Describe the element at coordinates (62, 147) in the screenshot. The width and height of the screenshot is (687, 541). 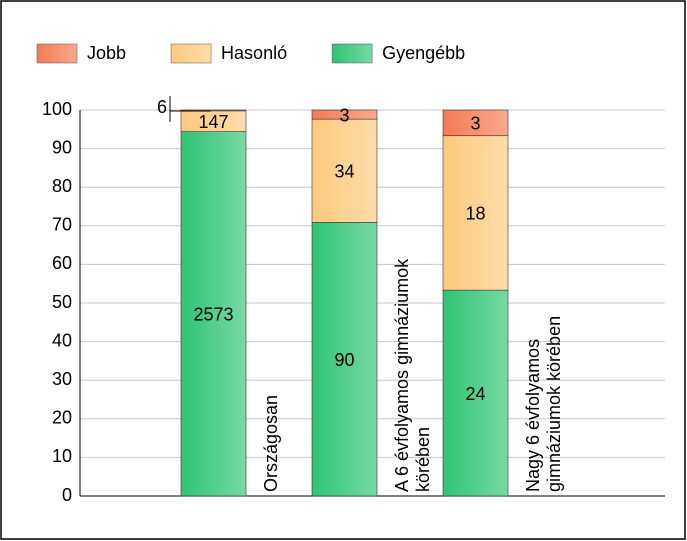
I see `y-tick-label: 90` at that location.